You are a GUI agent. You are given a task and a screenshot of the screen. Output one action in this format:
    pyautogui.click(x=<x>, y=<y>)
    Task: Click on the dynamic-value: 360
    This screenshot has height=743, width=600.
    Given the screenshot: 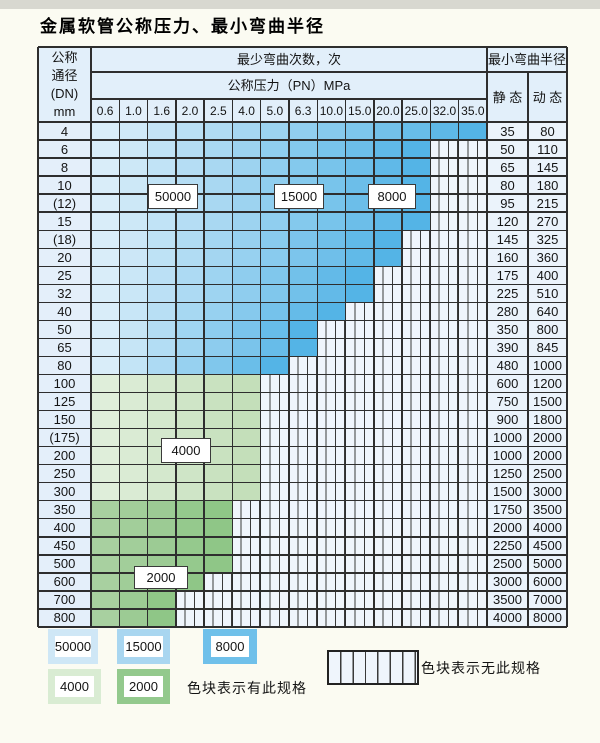 What is the action you would take?
    pyautogui.click(x=547, y=257)
    